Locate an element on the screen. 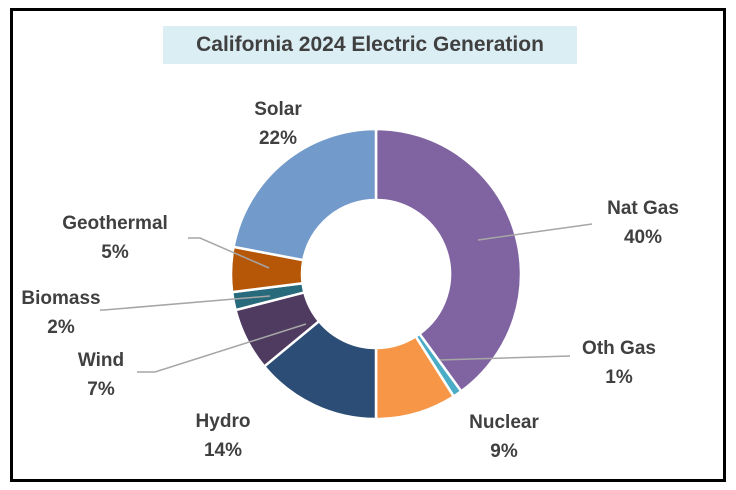  chart-title-box: California 2024 Electric Generation is located at coordinates (370, 45).